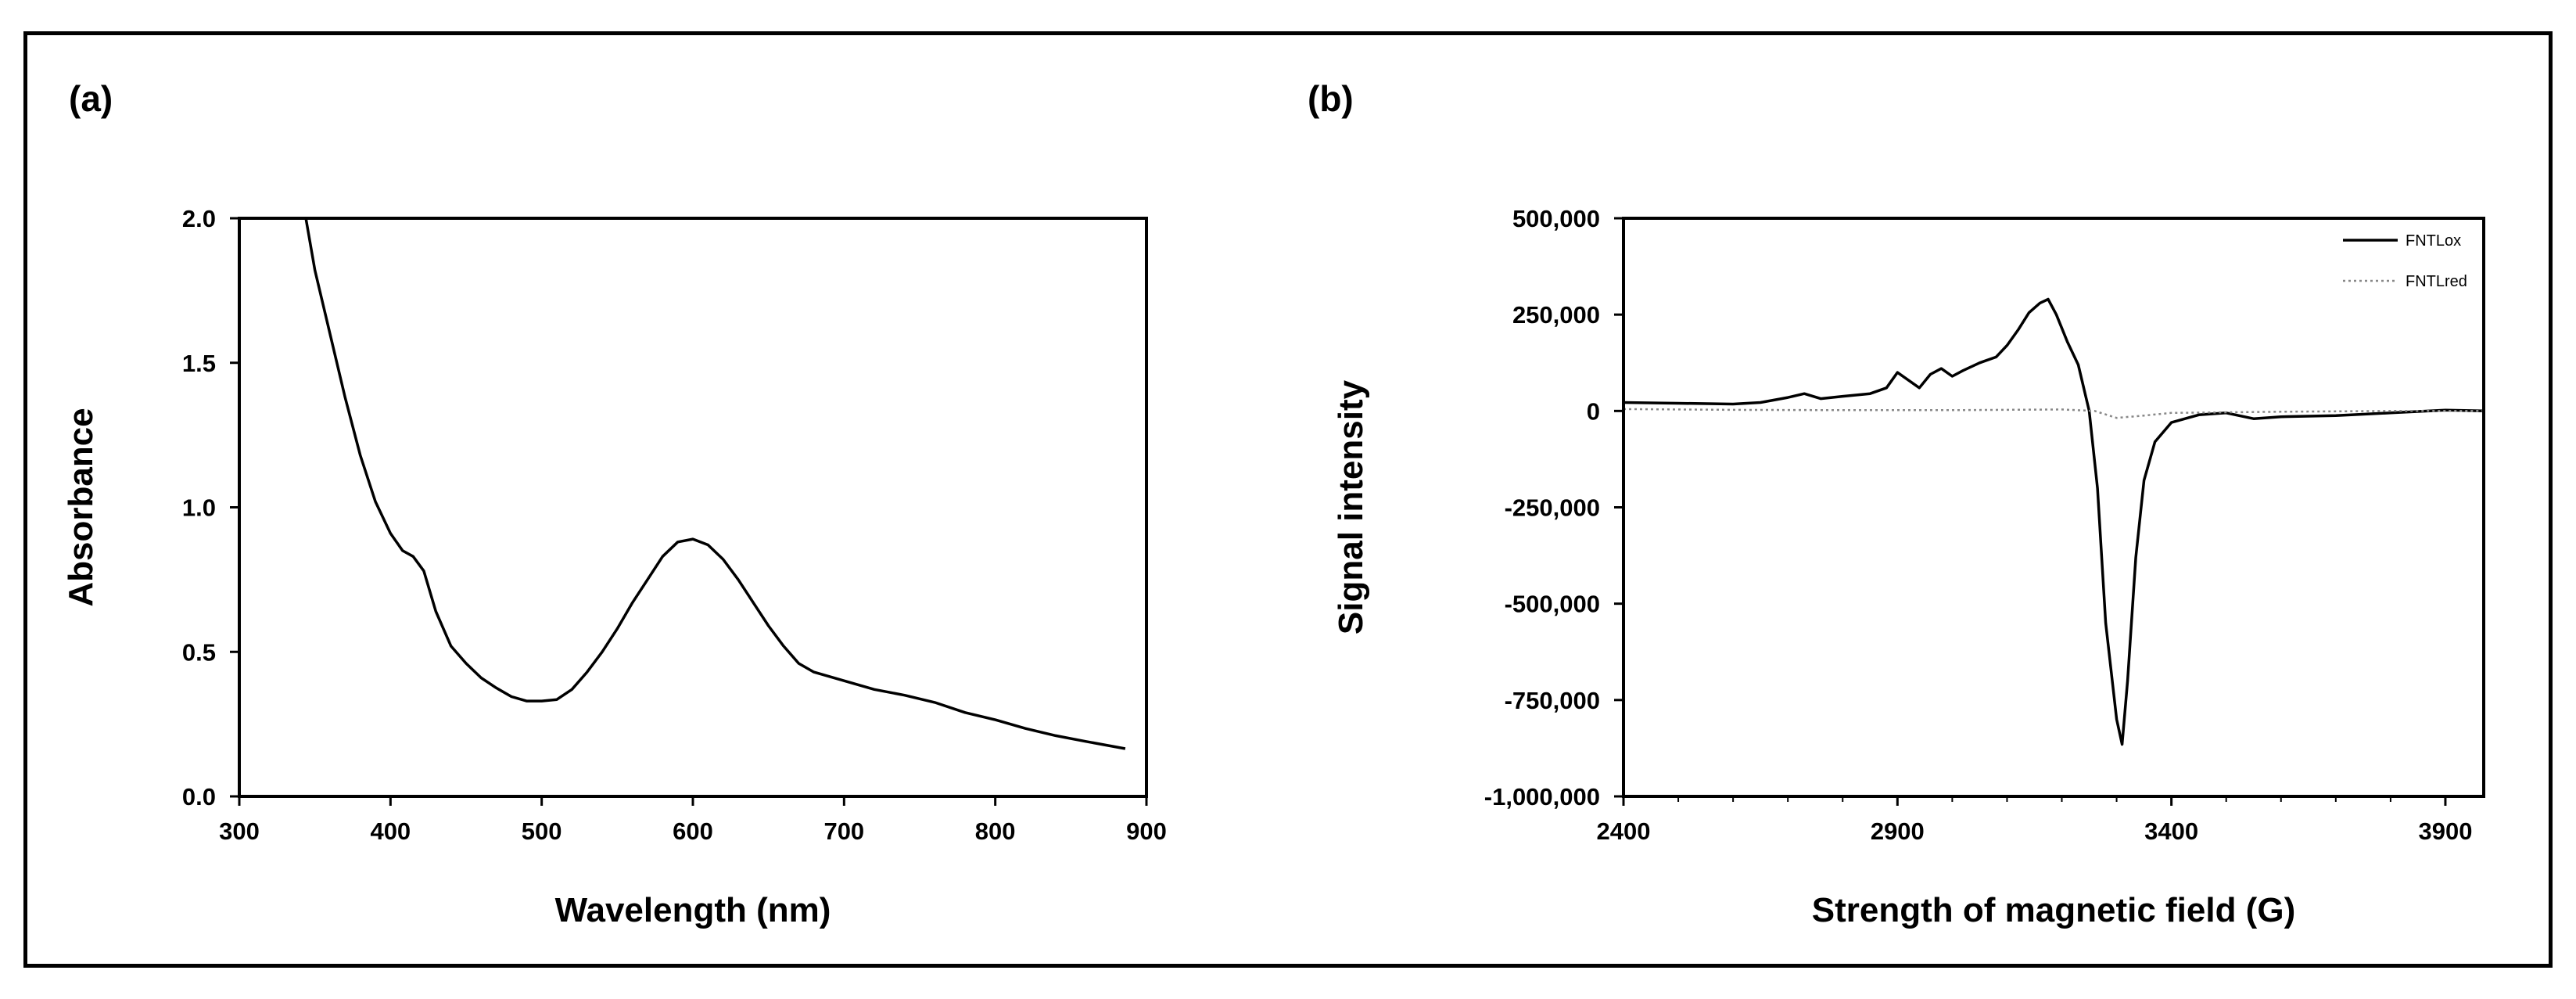 The height and width of the screenshot is (999, 2576). What do you see at coordinates (1552, 700) in the screenshot?
I see `y-tick-label: -750,000` at bounding box center [1552, 700].